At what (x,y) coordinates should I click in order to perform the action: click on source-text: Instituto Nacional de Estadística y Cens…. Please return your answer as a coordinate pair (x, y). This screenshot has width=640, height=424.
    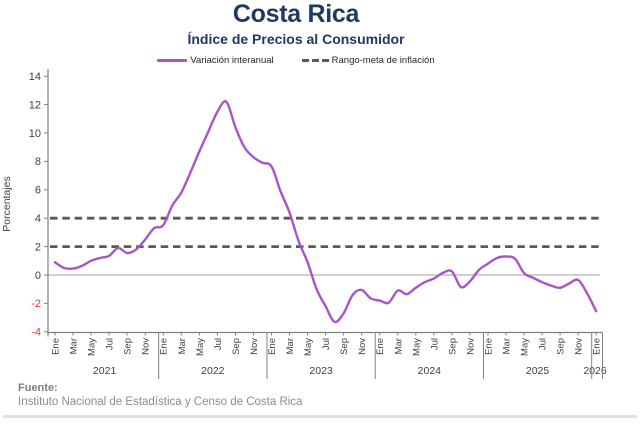
    Looking at the image, I should click on (160, 402).